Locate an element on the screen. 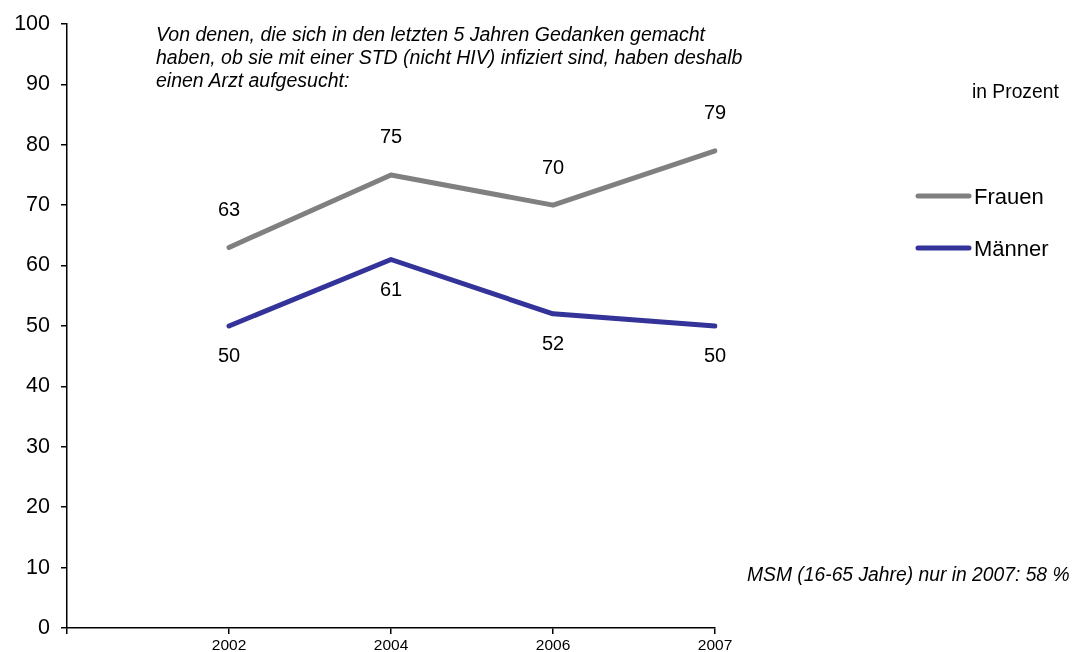  data-label: 52 is located at coordinates (553, 343).